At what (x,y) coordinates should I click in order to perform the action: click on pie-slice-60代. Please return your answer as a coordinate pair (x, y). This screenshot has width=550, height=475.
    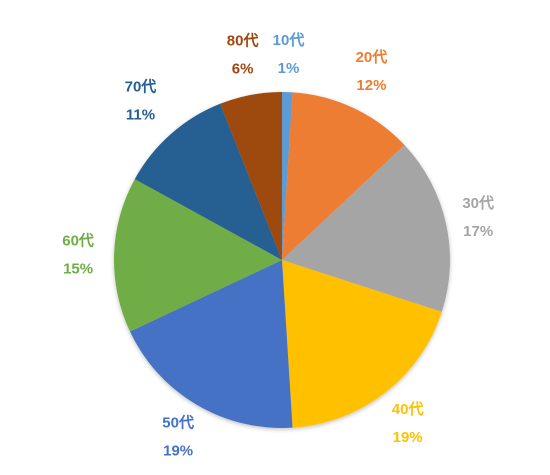
    Looking at the image, I should click on (198, 255).